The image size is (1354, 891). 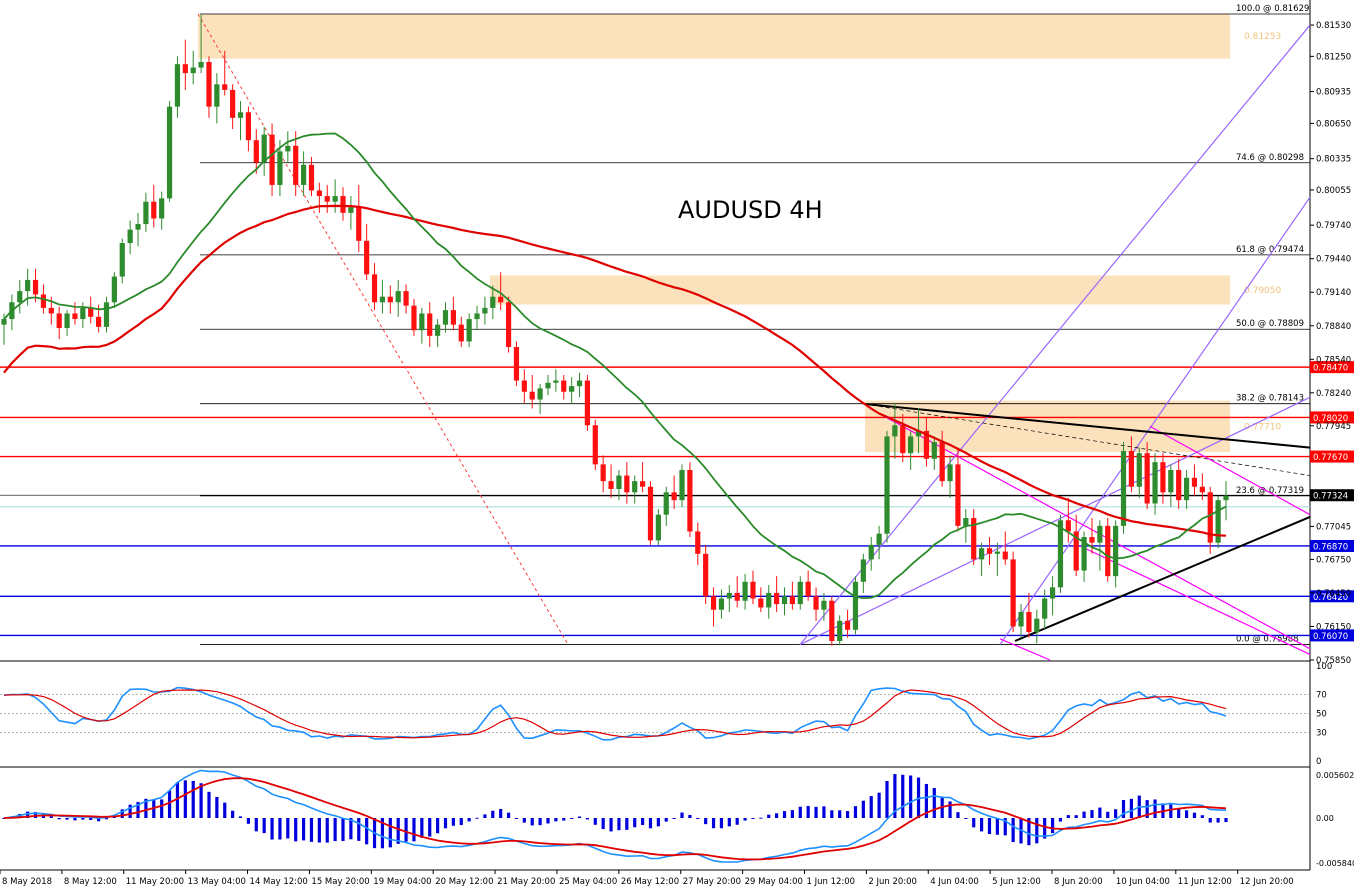 What do you see at coordinates (1333, 327) in the screenshot?
I see `price-tick-label: 0.78840` at bounding box center [1333, 327].